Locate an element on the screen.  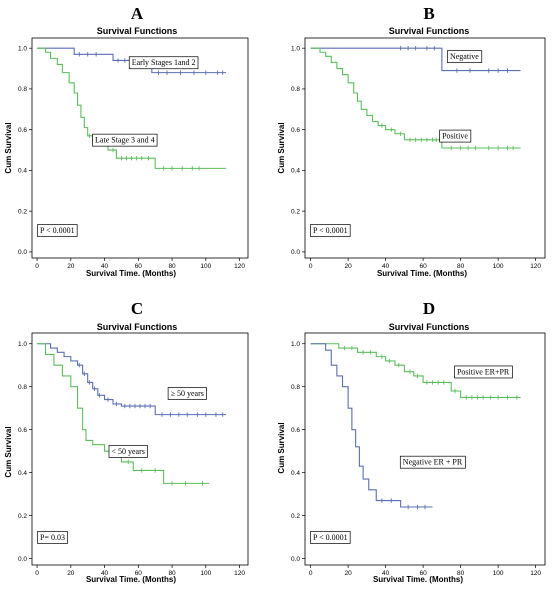
panel-d-x-tick-label: 0 is located at coordinates (311, 573).